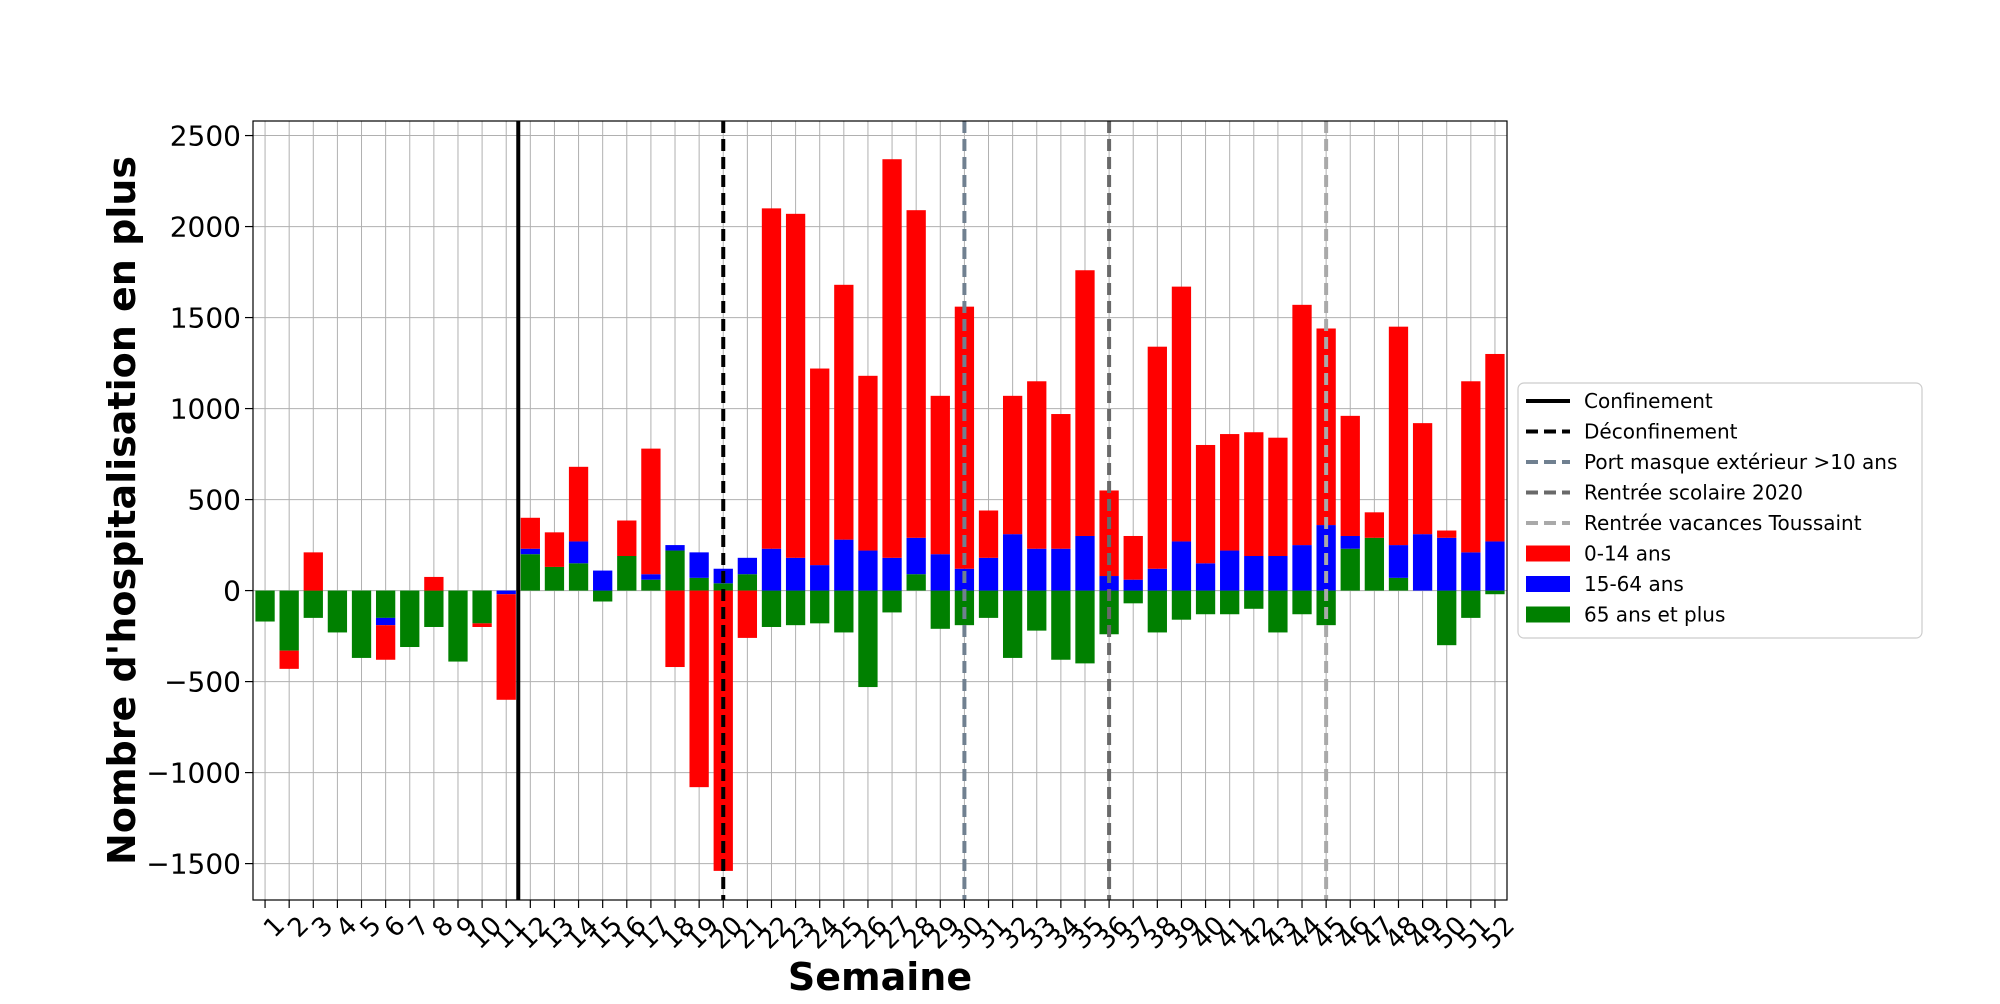  I want to click on legend-label: 65 ans et plus, so click(1654, 615).